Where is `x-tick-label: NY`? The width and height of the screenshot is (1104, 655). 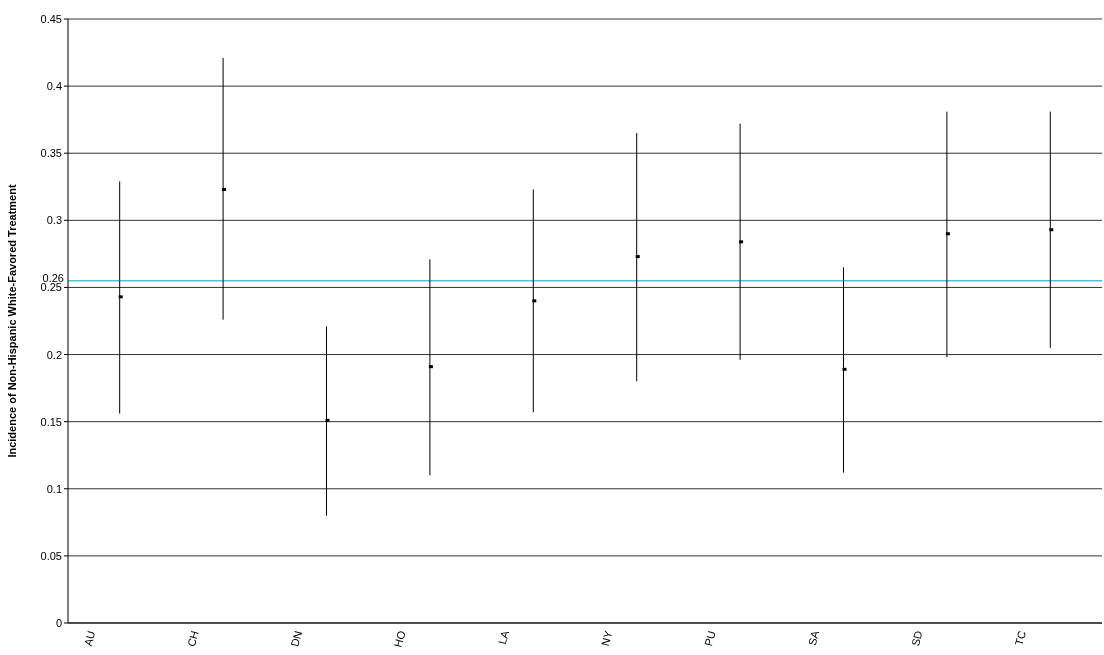 x-tick-label: NY is located at coordinates (606, 638).